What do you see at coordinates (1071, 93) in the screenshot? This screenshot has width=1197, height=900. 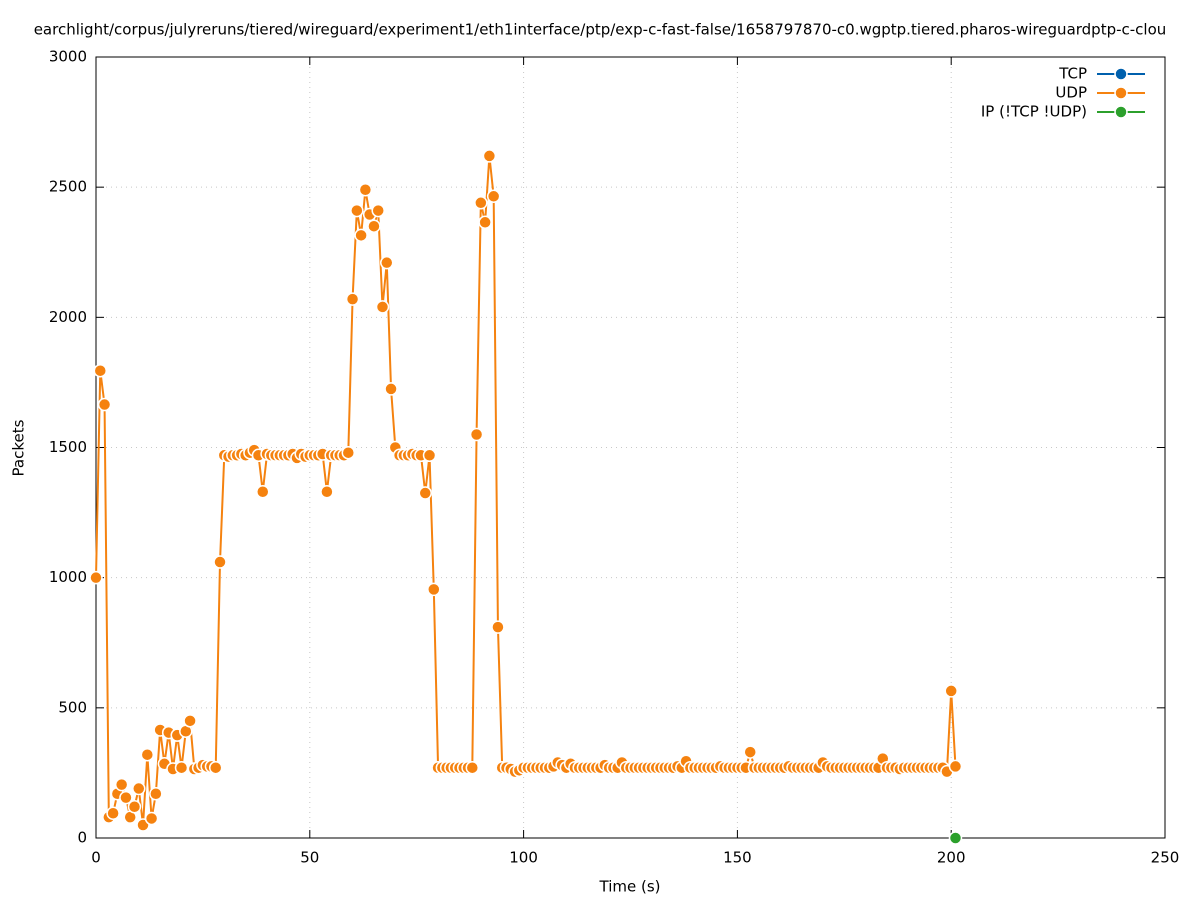 I see `legend-label: UDP` at bounding box center [1071, 93].